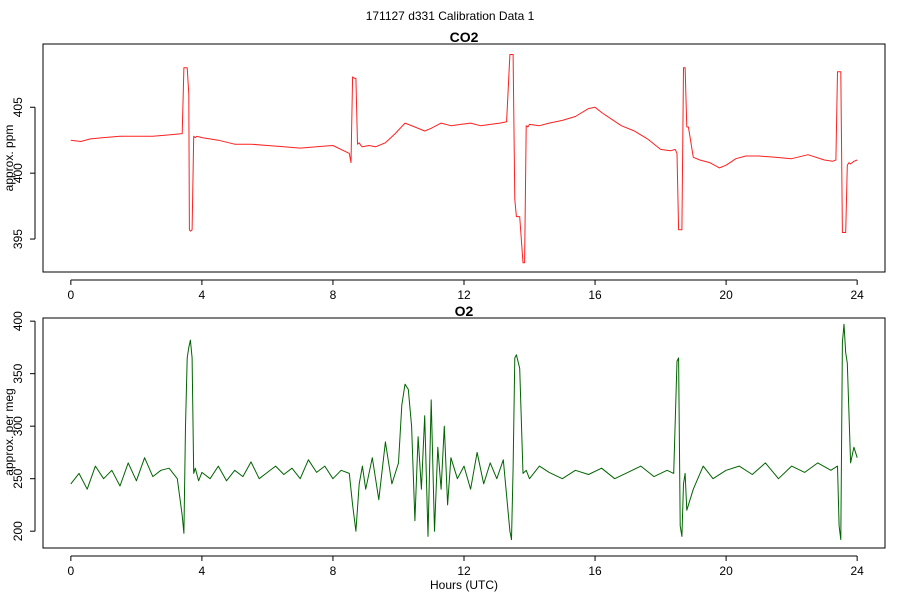 The width and height of the screenshot is (900, 600). What do you see at coordinates (18, 239) in the screenshot?
I see `co2-y-tick-label: 395` at bounding box center [18, 239].